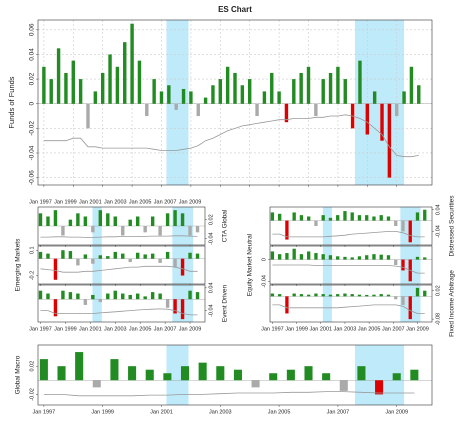 The height and width of the screenshot is (433, 474). What do you see at coordinates (452, 226) in the screenshot?
I see `y-axis-label: Distressed Securities` at bounding box center [452, 226].